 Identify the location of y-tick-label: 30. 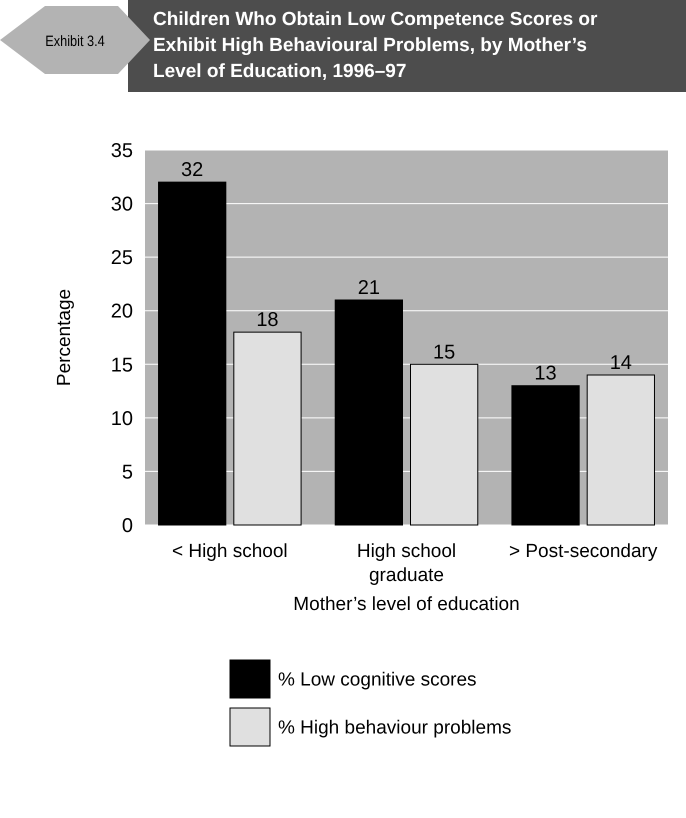
(121, 205).